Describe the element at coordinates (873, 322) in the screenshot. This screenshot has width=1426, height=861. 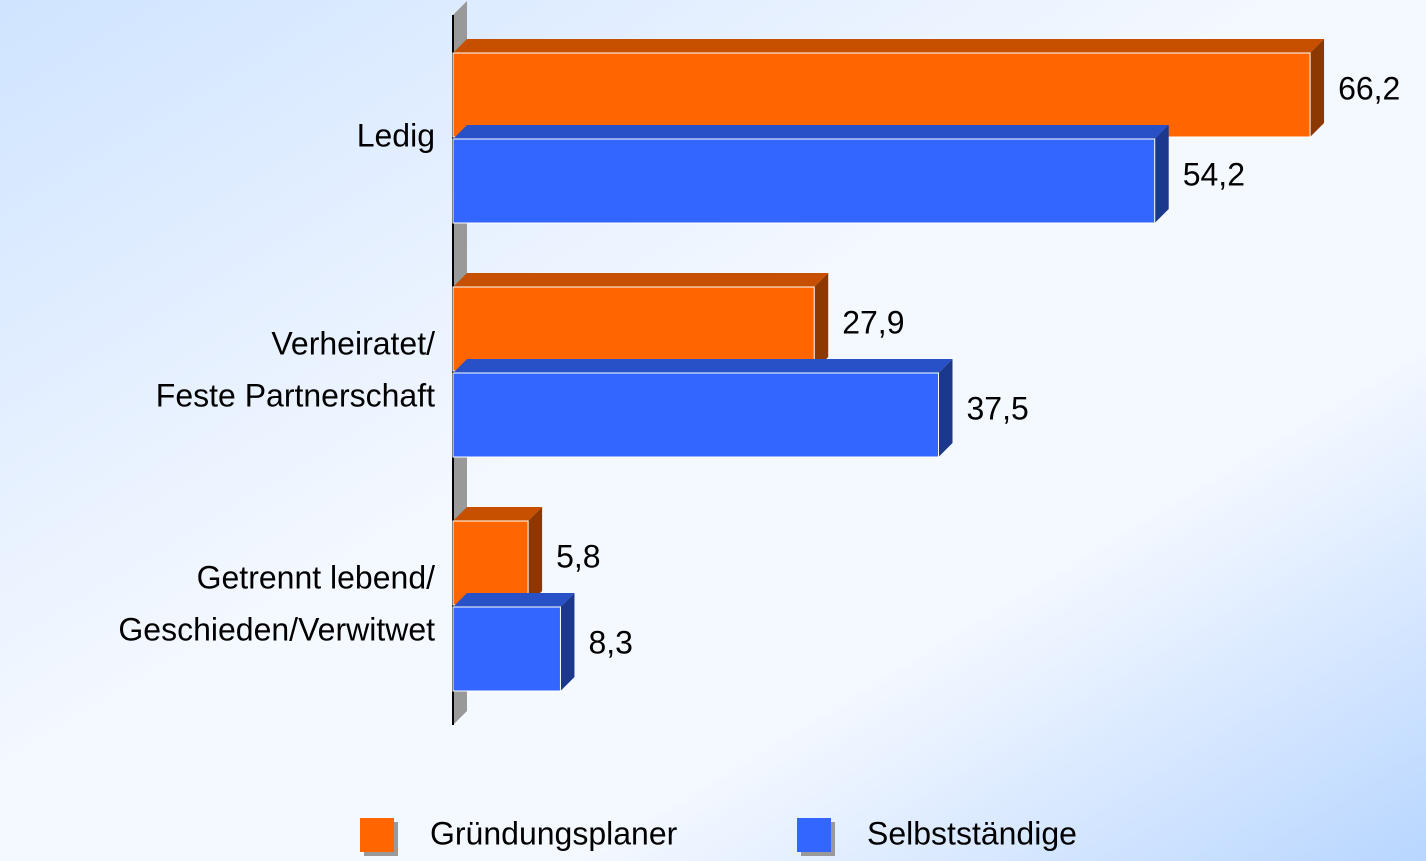
I see `value-label: 27,9` at that location.